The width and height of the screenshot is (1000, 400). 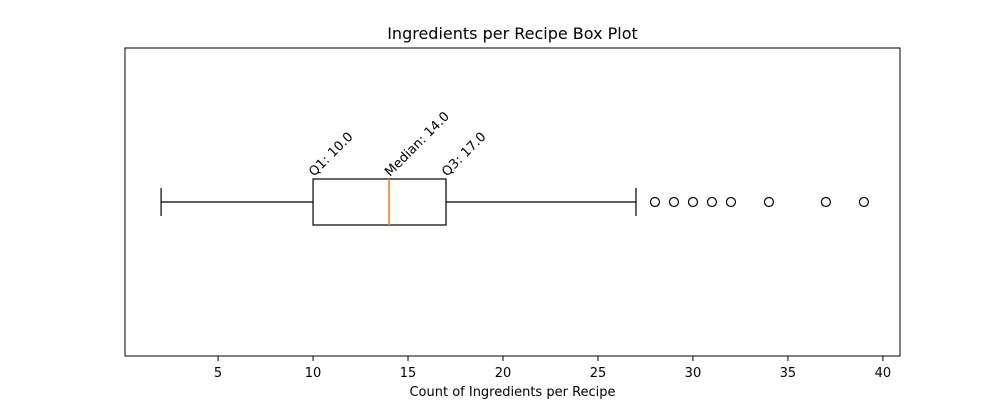 I want to click on box-body, so click(x=379, y=202).